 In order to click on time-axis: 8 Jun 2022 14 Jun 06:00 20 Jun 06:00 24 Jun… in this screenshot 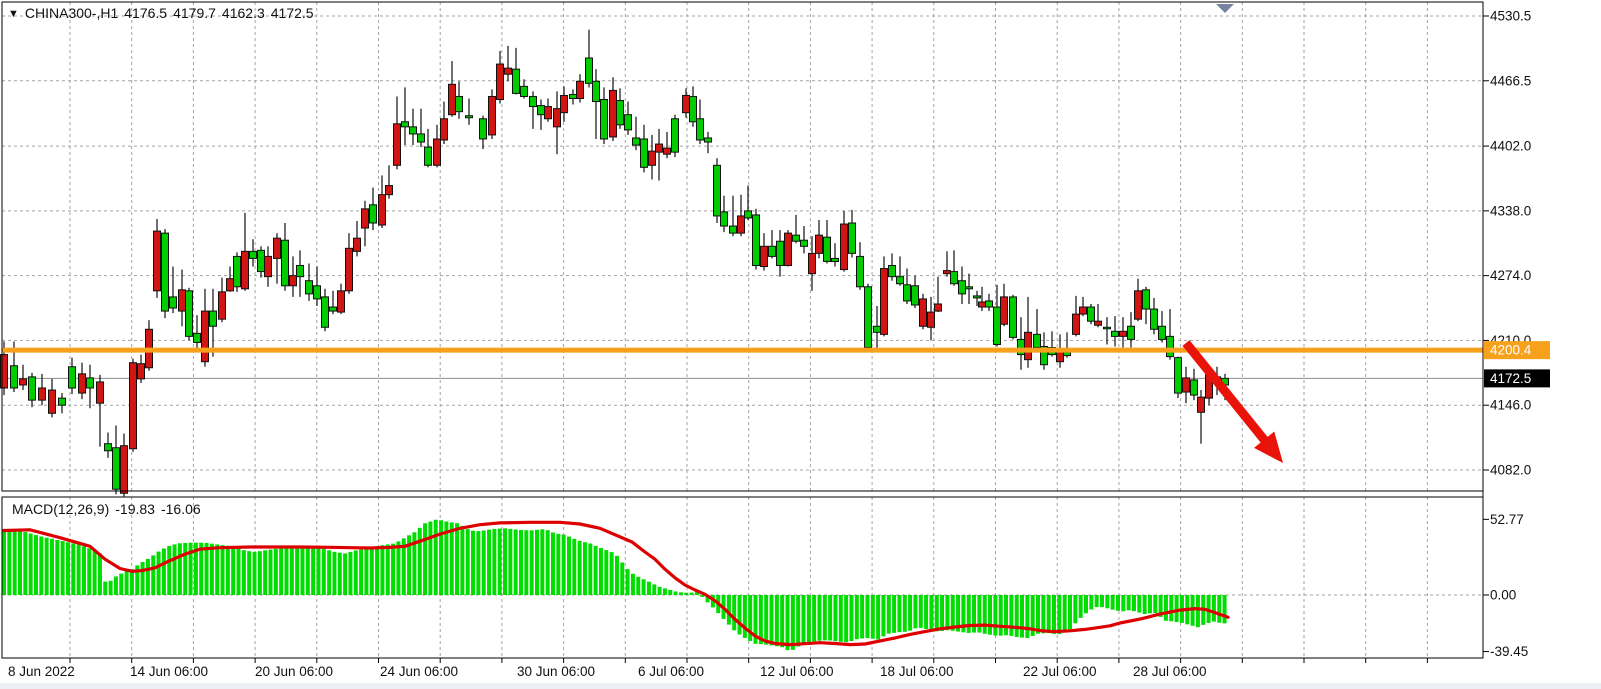, I will do `click(718, 668)`.